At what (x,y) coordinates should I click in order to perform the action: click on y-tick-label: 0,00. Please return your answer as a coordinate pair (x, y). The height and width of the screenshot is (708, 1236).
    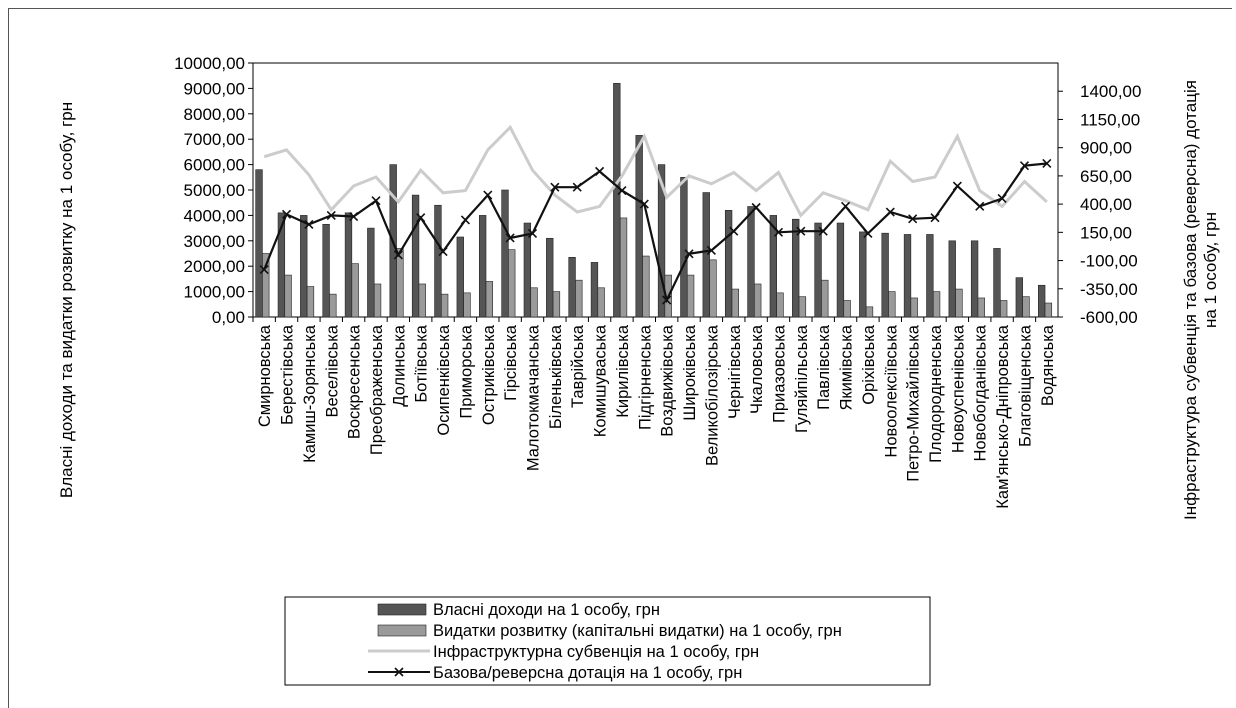
    Looking at the image, I should click on (228, 317).